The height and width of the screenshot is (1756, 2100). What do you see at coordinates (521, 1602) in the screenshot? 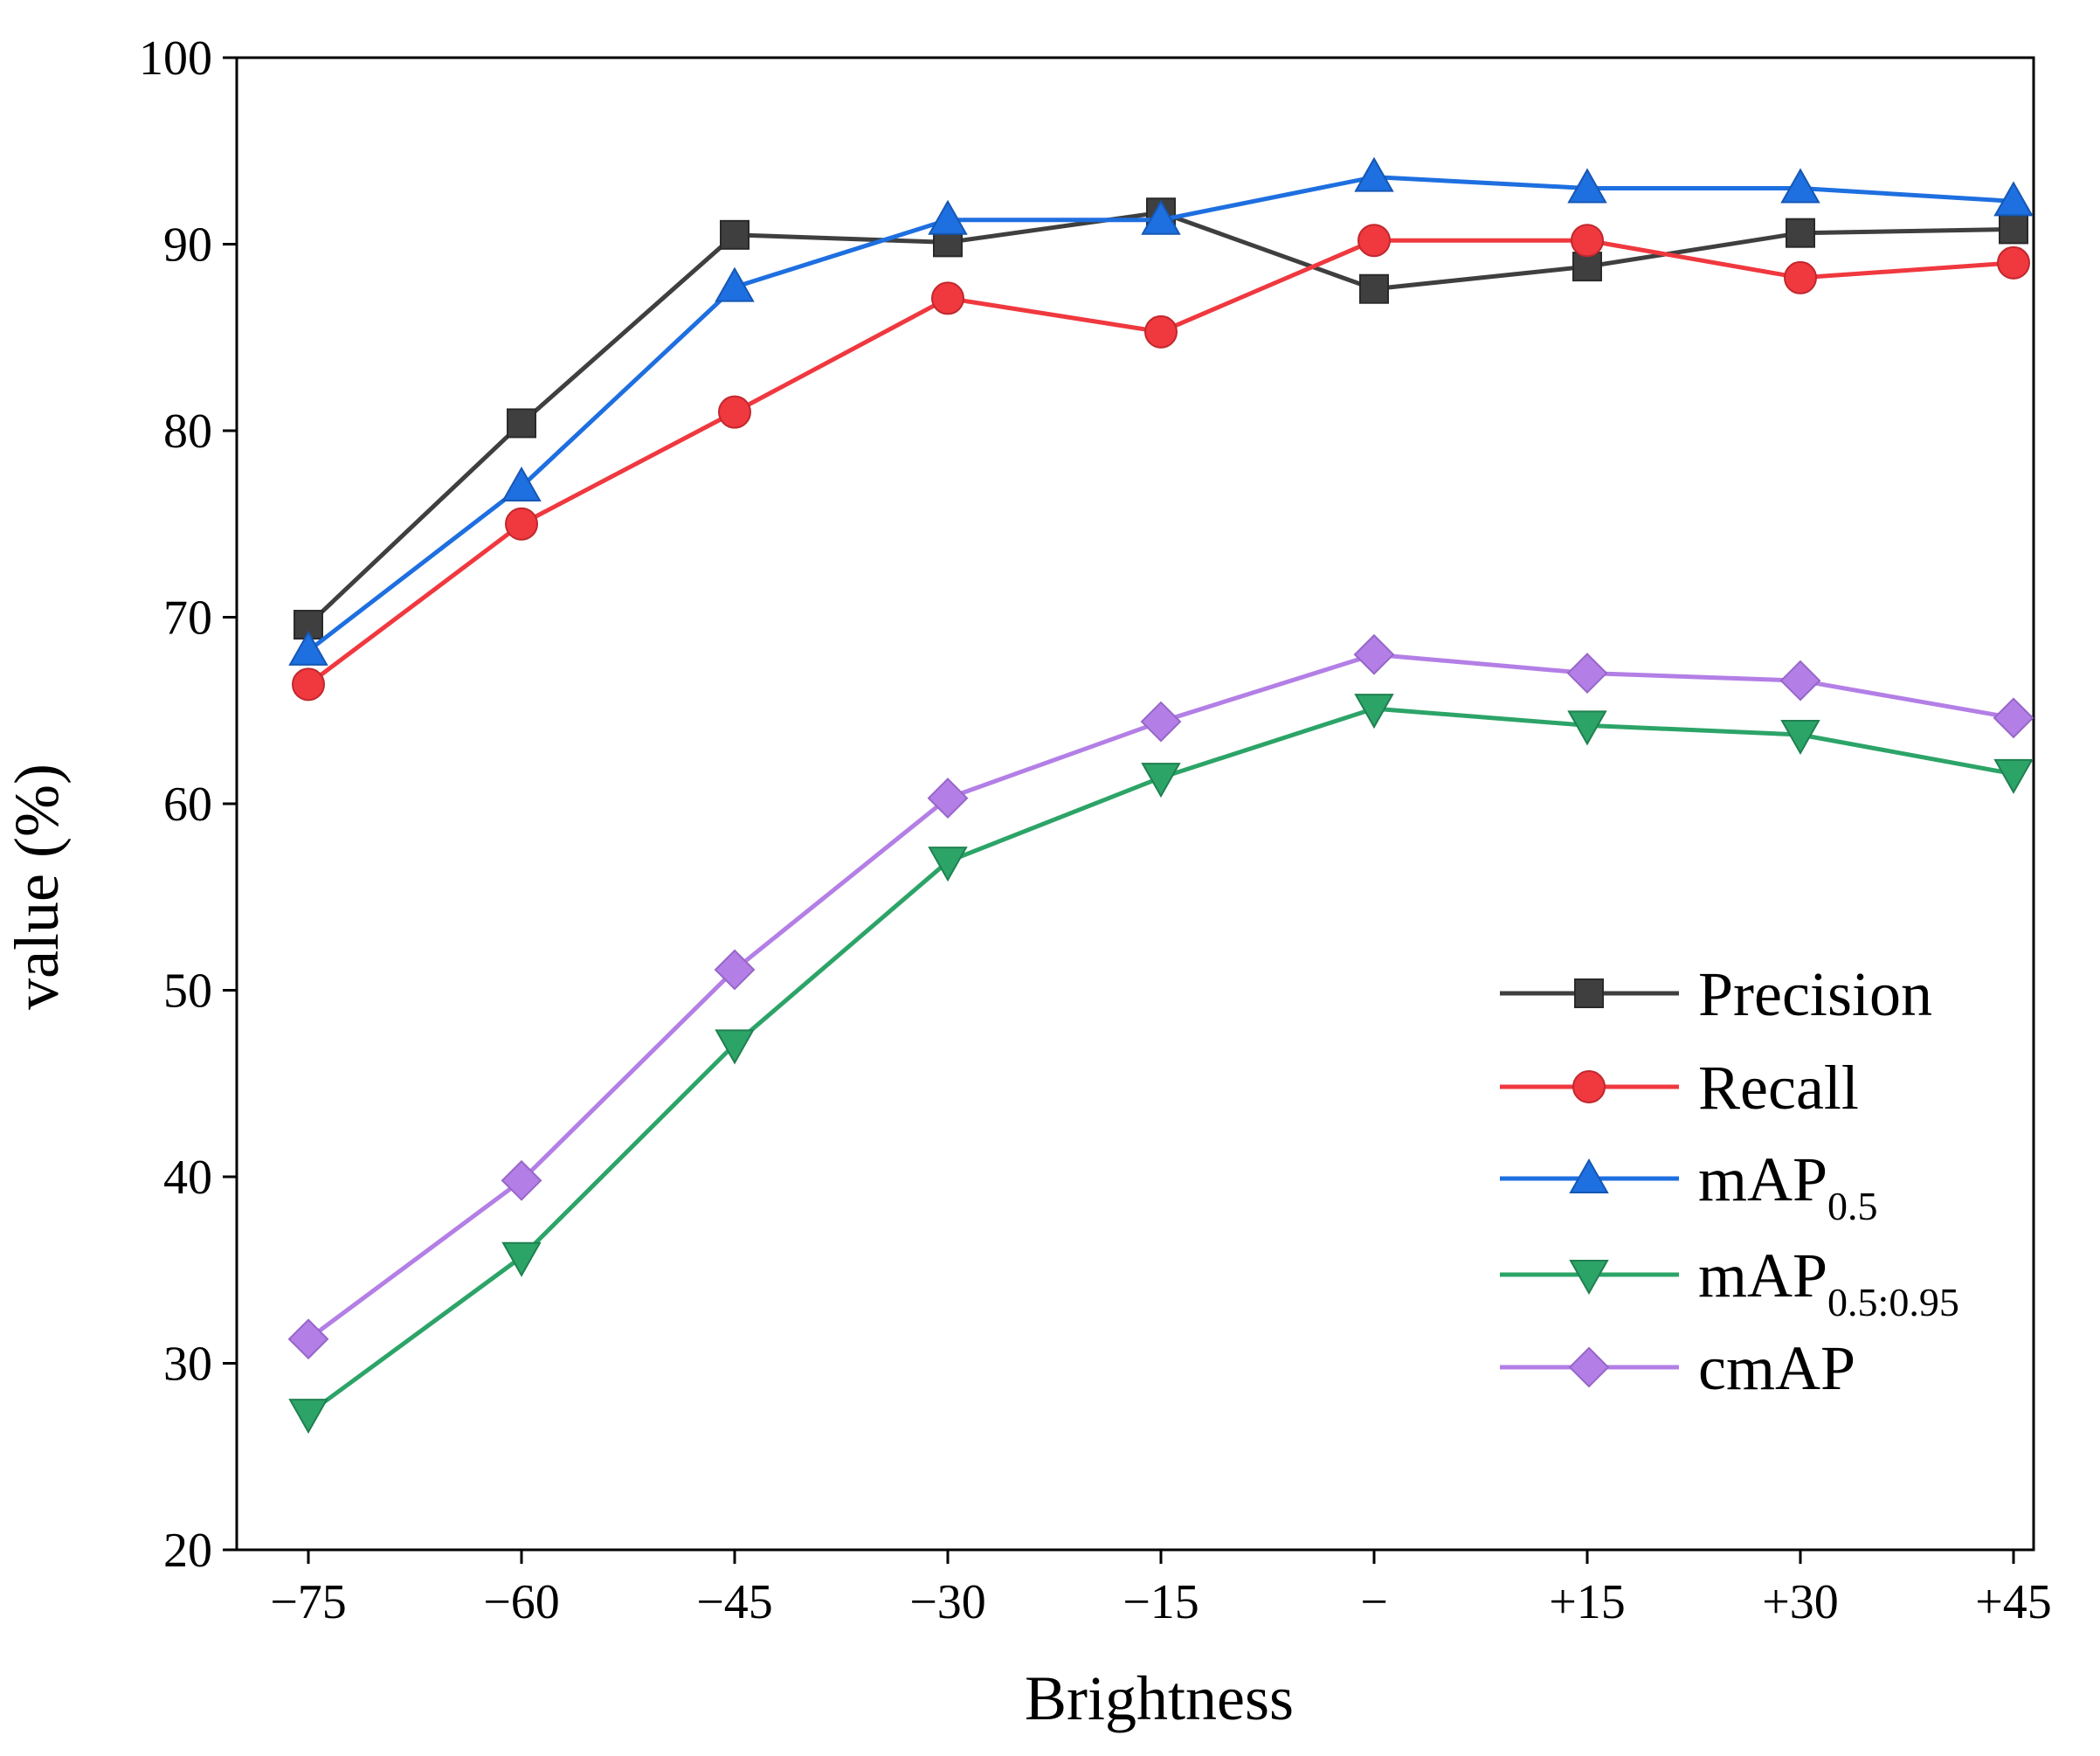
I see `x-tick-label: −60` at bounding box center [521, 1602].